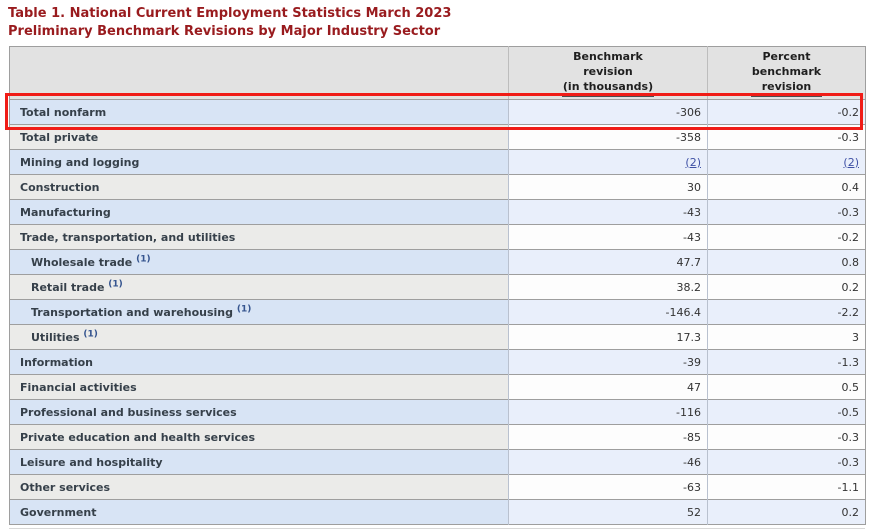  What do you see at coordinates (259, 512) in the screenshot?
I see `industry-label-cell: Government` at bounding box center [259, 512].